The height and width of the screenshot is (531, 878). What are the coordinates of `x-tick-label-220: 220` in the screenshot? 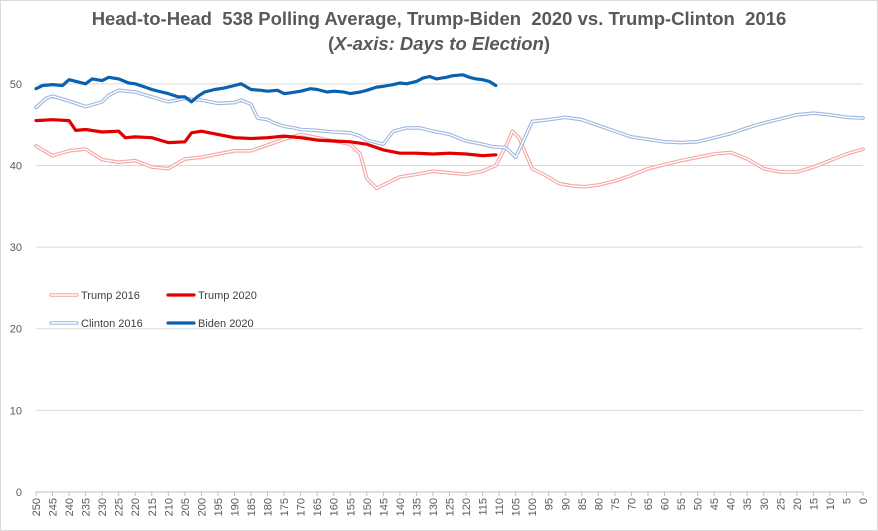 It's located at (136, 507).